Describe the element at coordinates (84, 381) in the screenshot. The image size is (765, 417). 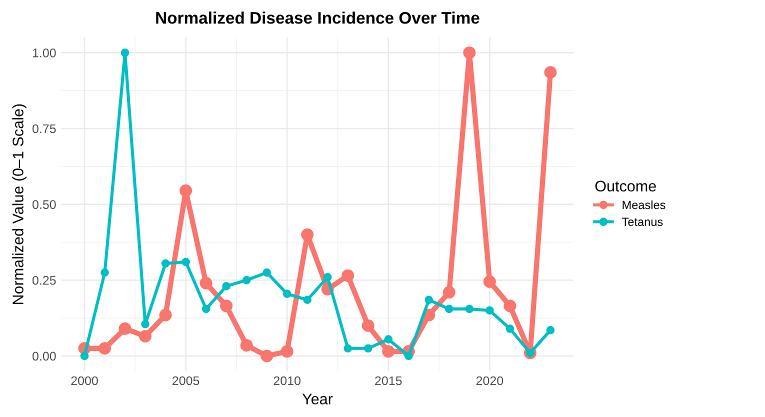
I see `x-tick-label: 2000` at that location.